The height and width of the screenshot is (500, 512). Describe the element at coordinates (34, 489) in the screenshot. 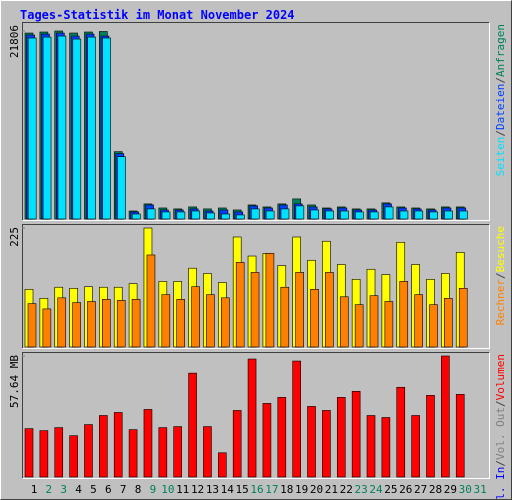

I see `x-tick-label: 1` at that location.